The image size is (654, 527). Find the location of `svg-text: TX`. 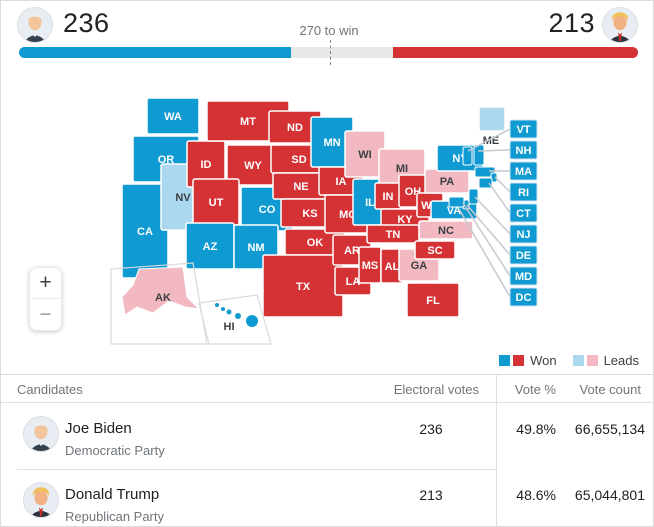

svg-text: TX is located at coordinates (303, 287).